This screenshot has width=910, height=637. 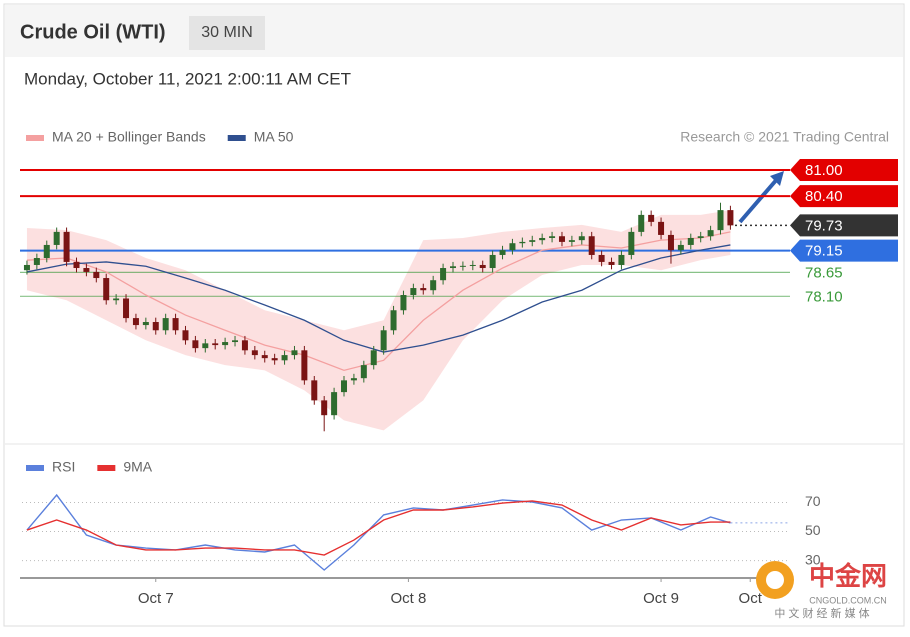 What do you see at coordinates (137, 467) in the screenshot?
I see `legend-label: 9MA` at bounding box center [137, 467].